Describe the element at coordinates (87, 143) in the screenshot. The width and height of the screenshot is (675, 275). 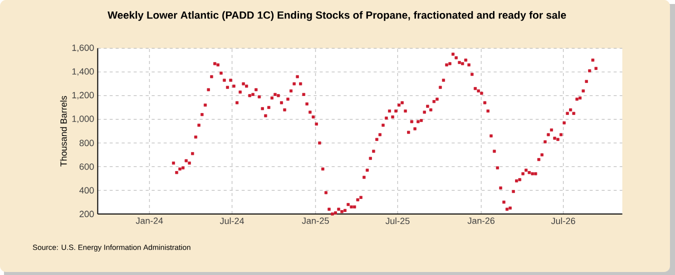
I see `y-tick-label: 800` at that location.